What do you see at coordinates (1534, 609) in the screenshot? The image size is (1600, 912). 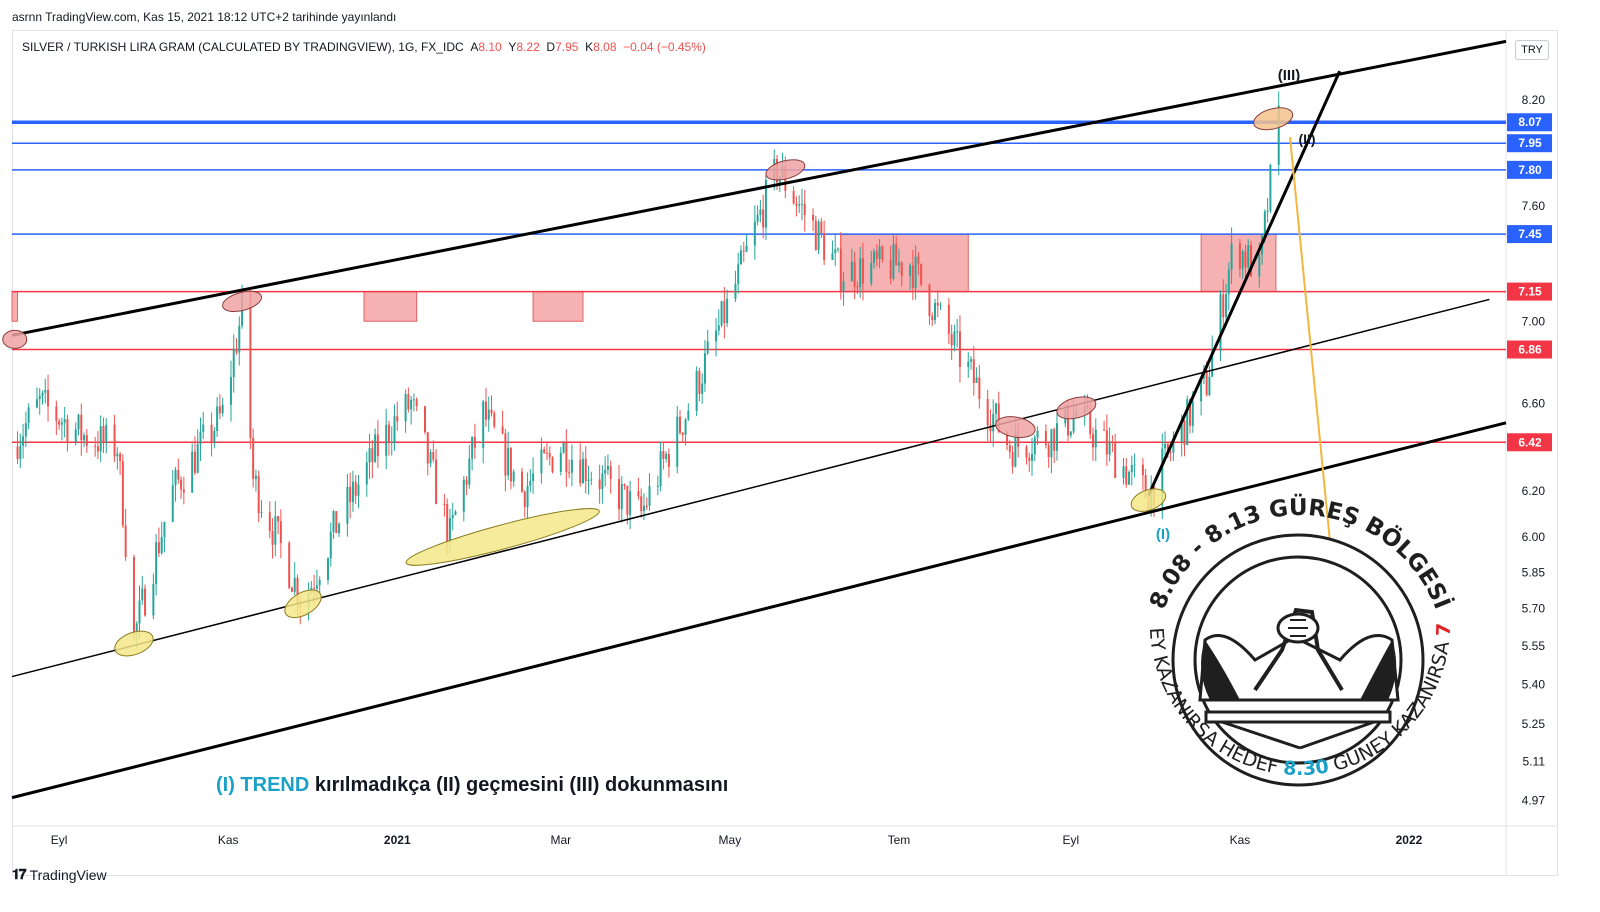 I see `y-tick-label: 5.70` at bounding box center [1534, 609].